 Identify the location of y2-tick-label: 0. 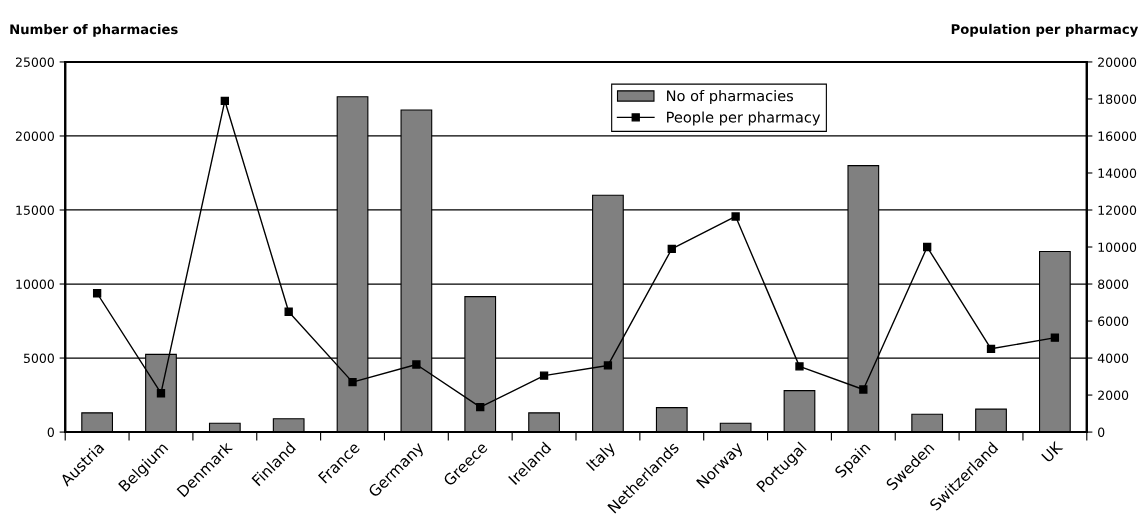
(1101, 432).